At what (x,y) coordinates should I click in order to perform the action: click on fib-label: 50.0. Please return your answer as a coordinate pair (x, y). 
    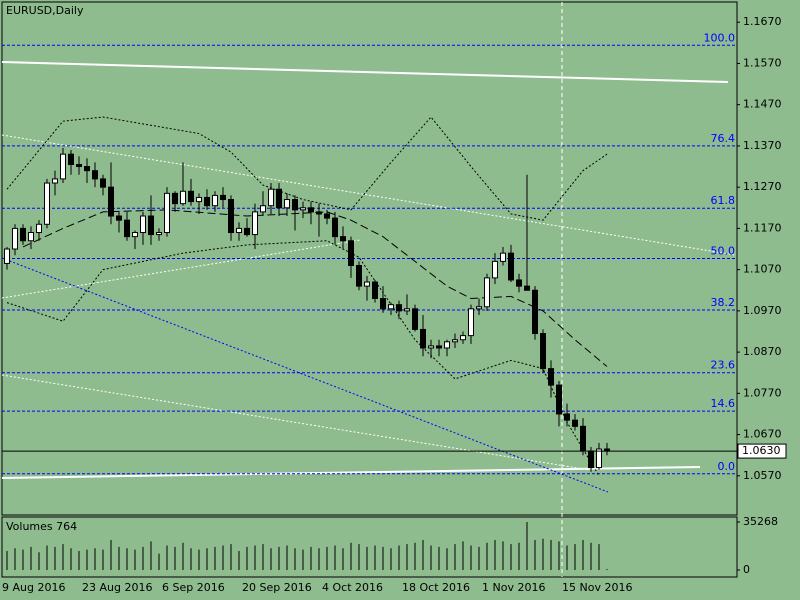
    Looking at the image, I should click on (723, 251).